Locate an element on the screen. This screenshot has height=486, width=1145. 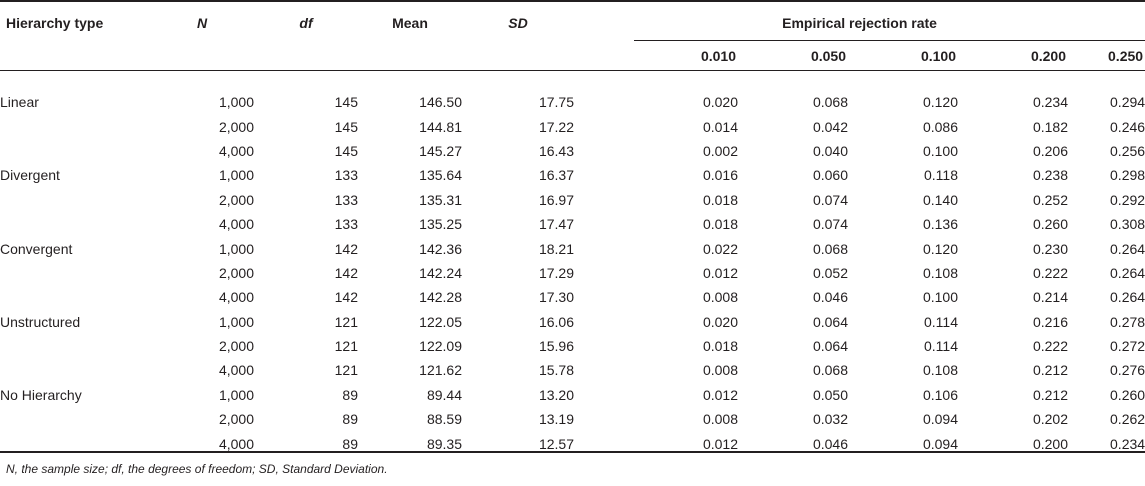
sd-cell: 17.47 is located at coordinates (556, 224).